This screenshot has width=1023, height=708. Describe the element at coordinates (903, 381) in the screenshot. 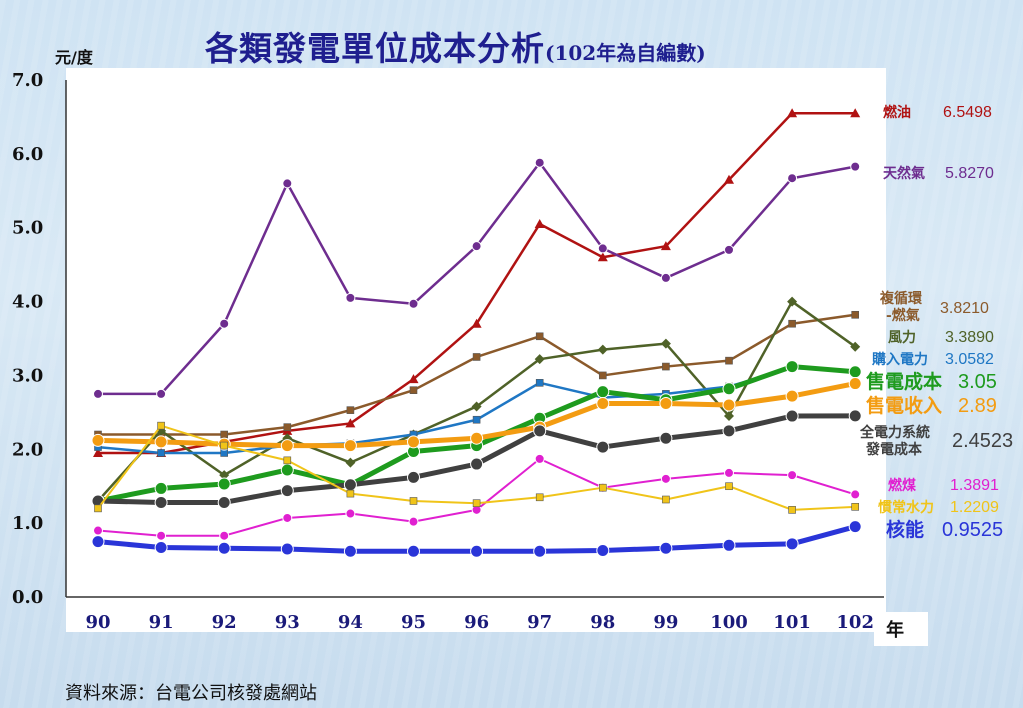

I see `series-name-label: 售電成本` at that location.